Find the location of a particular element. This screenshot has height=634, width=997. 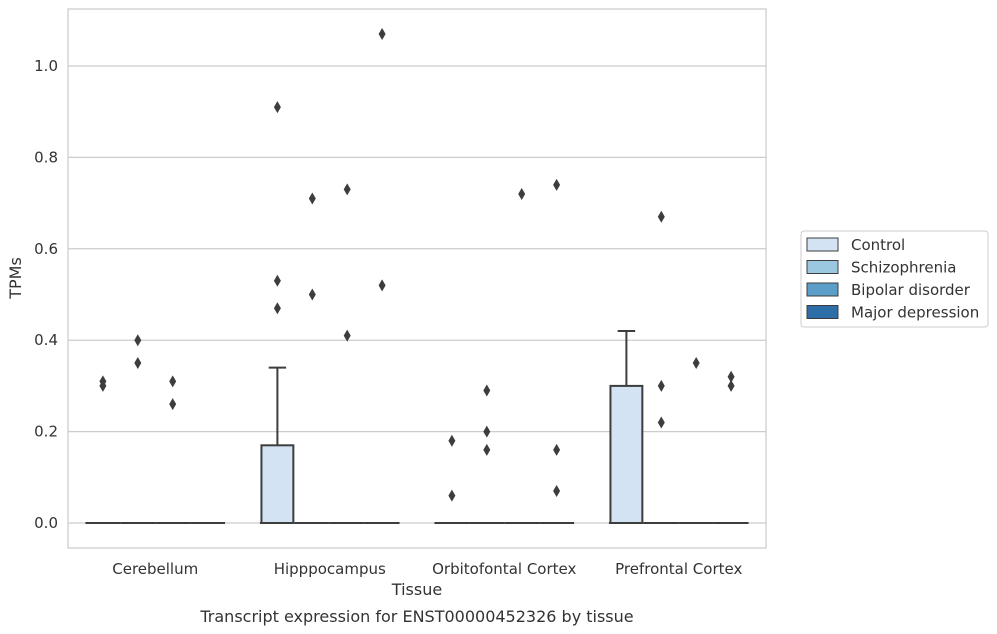

y-axis-label: TPMs is located at coordinates (15, 278).